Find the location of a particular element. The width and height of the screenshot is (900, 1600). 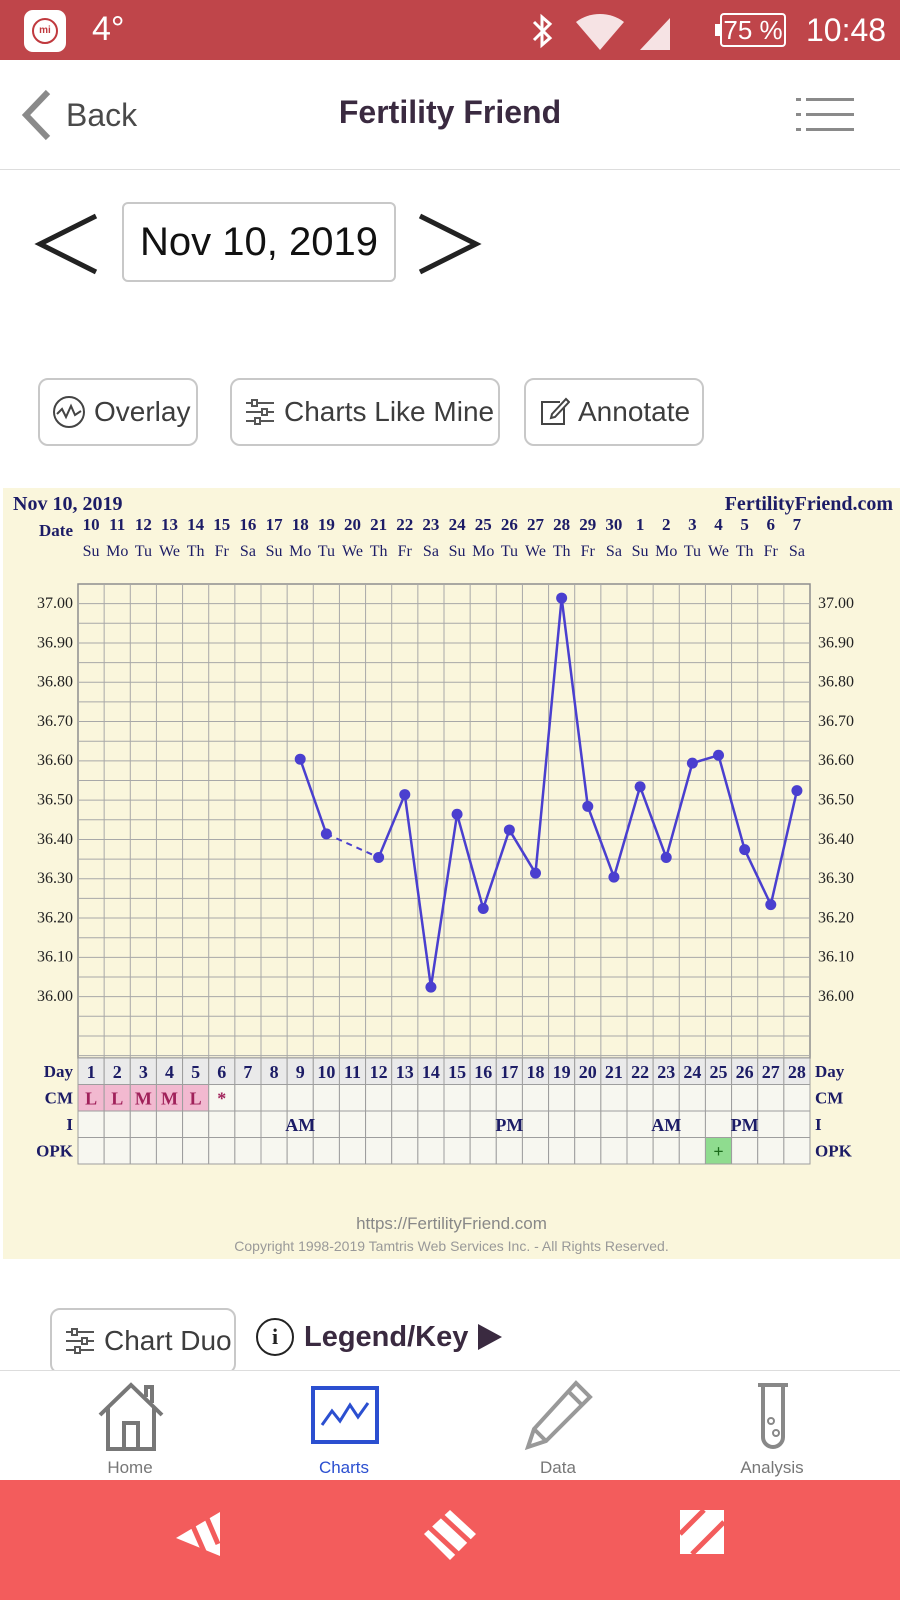

chart-title: Nov 10, 2019 is located at coordinates (67, 504).